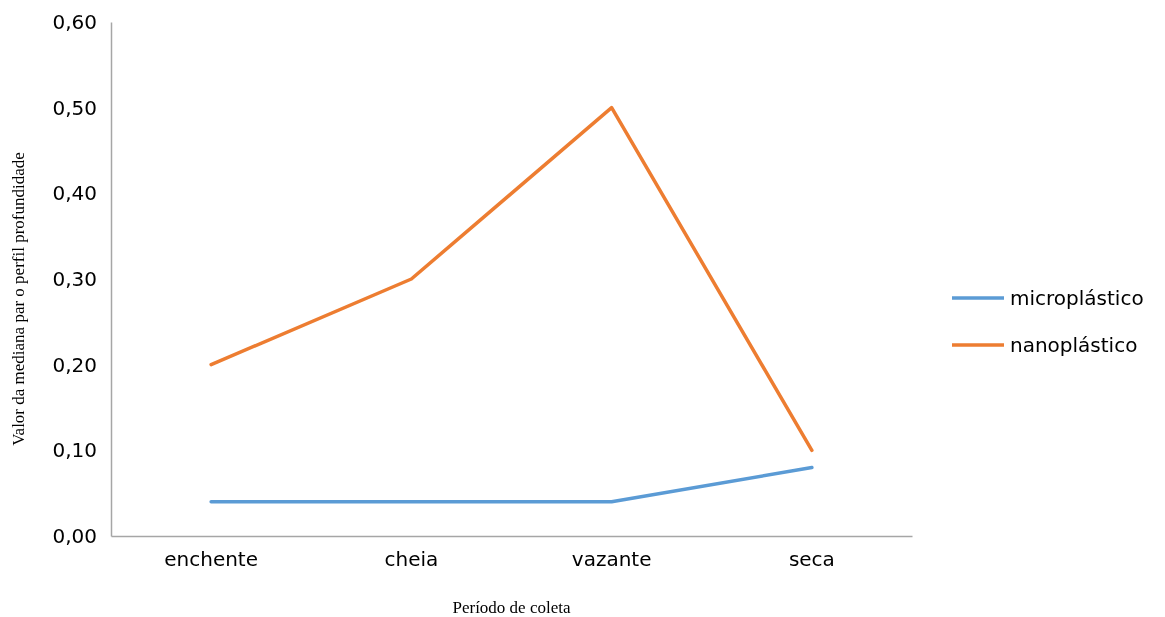 Image resolution: width=1165 pixels, height=617 pixels. Describe the element at coordinates (611, 559) in the screenshot. I see `x-tick-label: vazante` at that location.